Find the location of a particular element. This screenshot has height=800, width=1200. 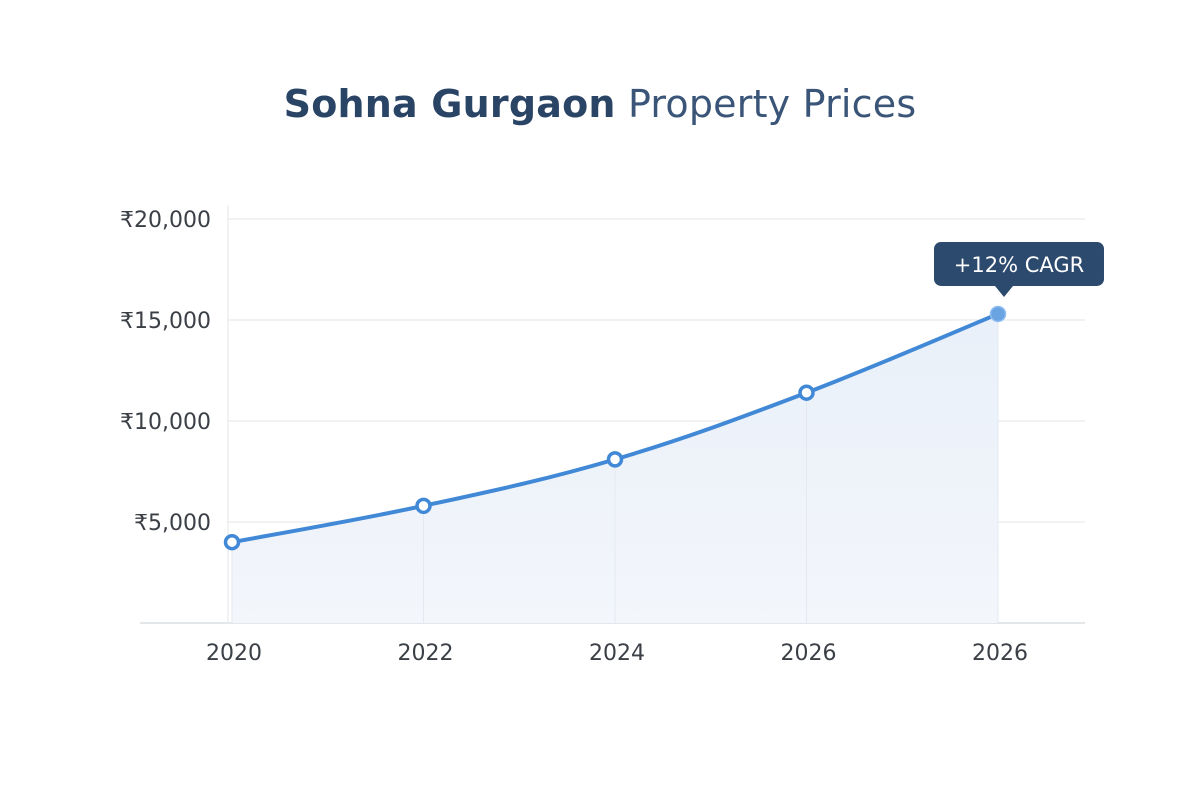

callout-text: +12% CAGR is located at coordinates (1019, 265).